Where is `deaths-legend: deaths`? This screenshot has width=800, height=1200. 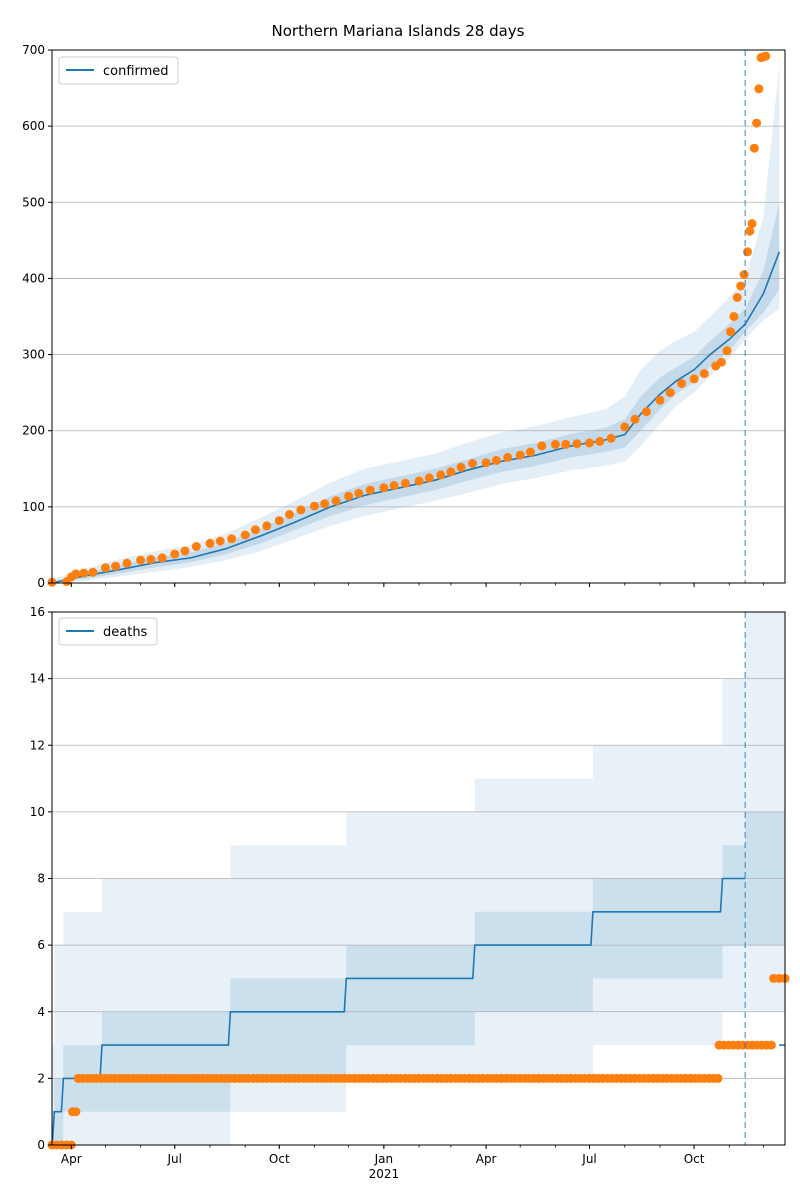
deaths-legend: deaths is located at coordinates (108, 631).